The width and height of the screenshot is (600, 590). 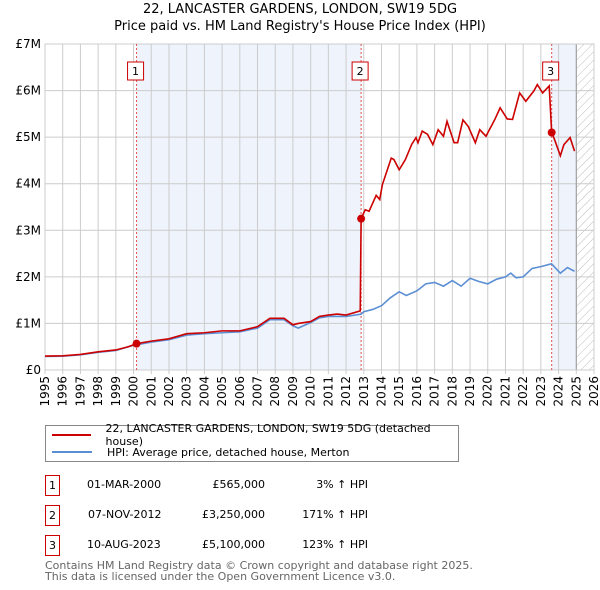 What do you see at coordinates (28, 323) in the screenshot?
I see `y-tick-label: £1M` at bounding box center [28, 323].